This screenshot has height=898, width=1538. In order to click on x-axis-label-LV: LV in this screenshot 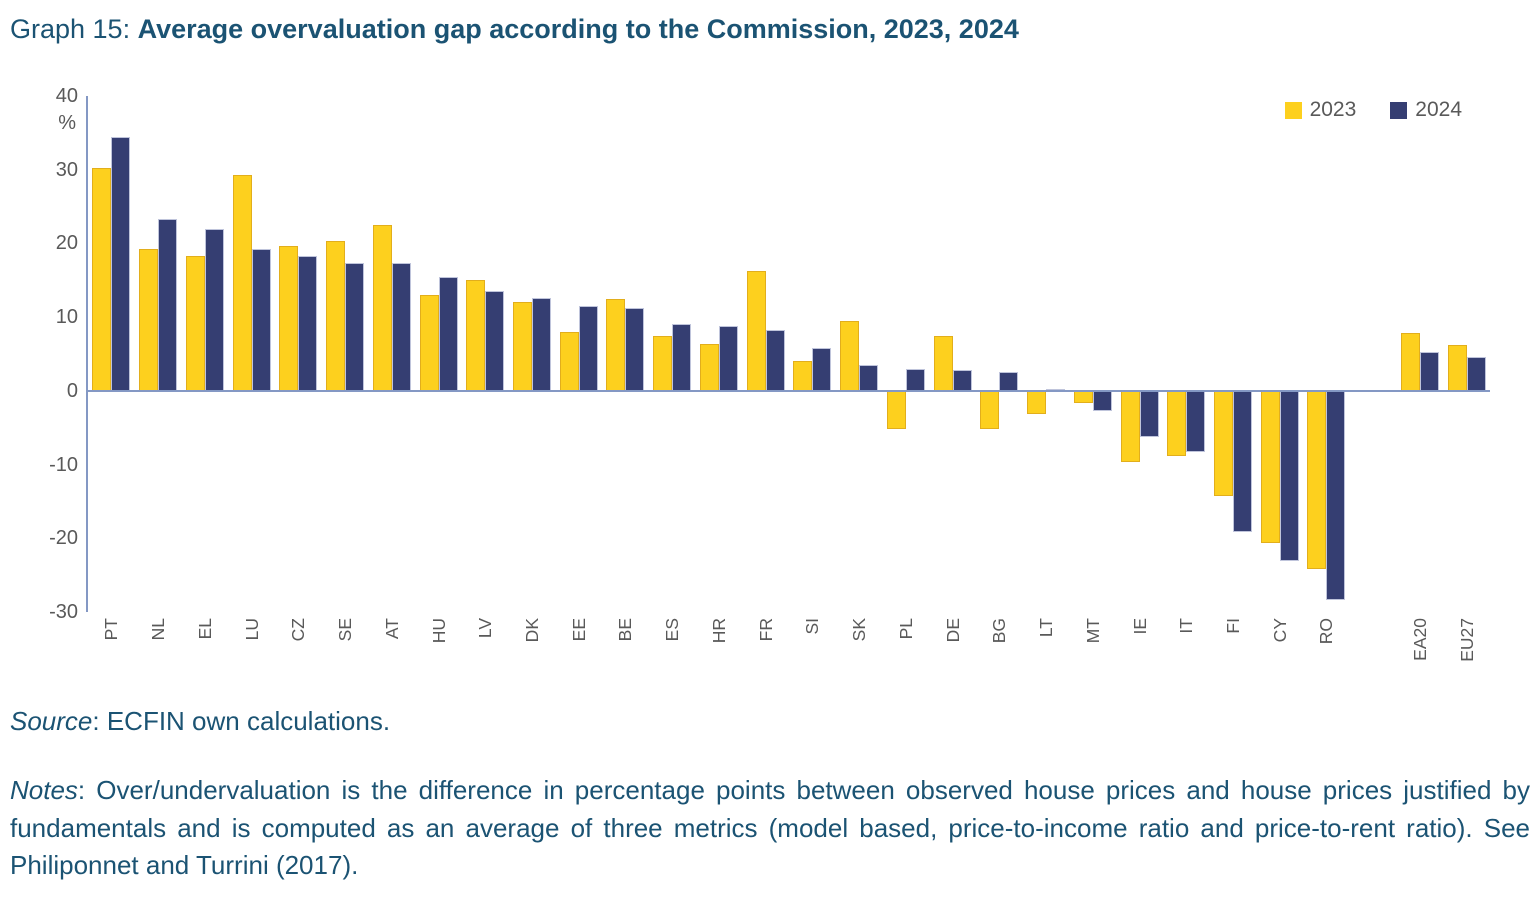, I will do `click(485, 628)`.